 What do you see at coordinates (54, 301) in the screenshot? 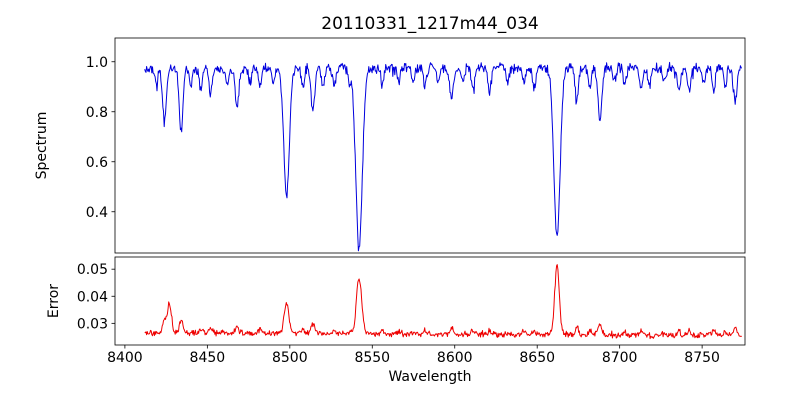
I see `error-y-axis-label: Error` at bounding box center [54, 301].